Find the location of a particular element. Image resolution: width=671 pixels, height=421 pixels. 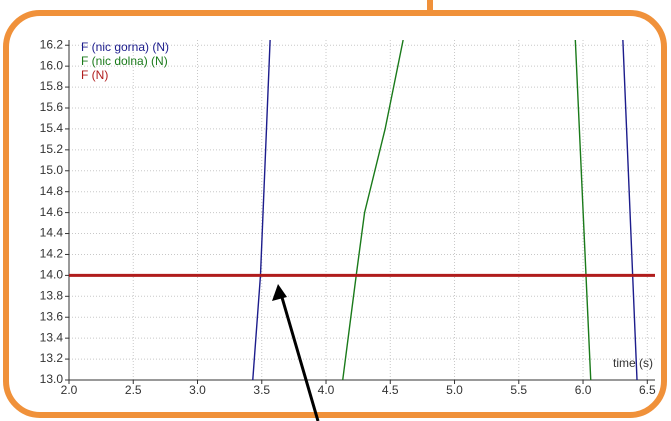

callout-arrow is located at coordinates (299, 357).